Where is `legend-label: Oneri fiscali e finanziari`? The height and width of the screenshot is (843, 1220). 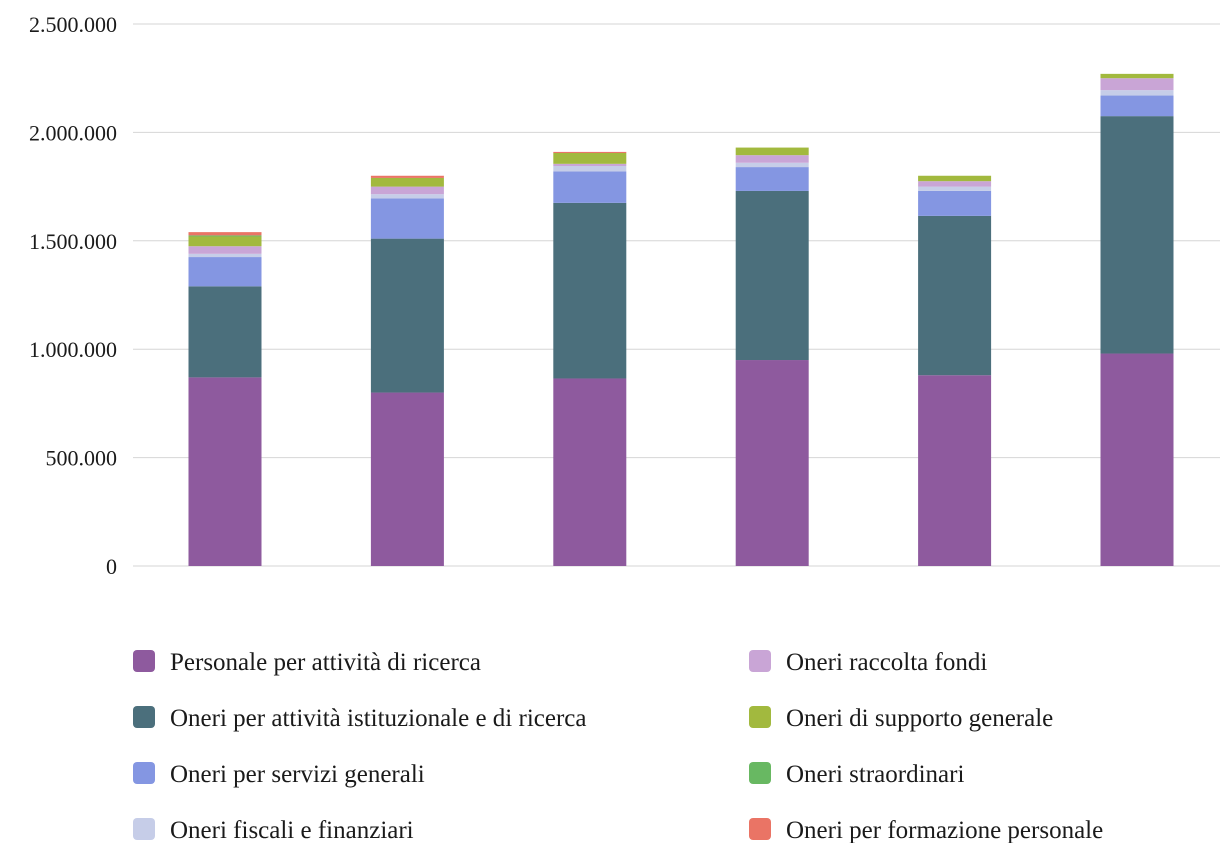
legend-label: Oneri fiscali e finanziari is located at coordinates (292, 830).